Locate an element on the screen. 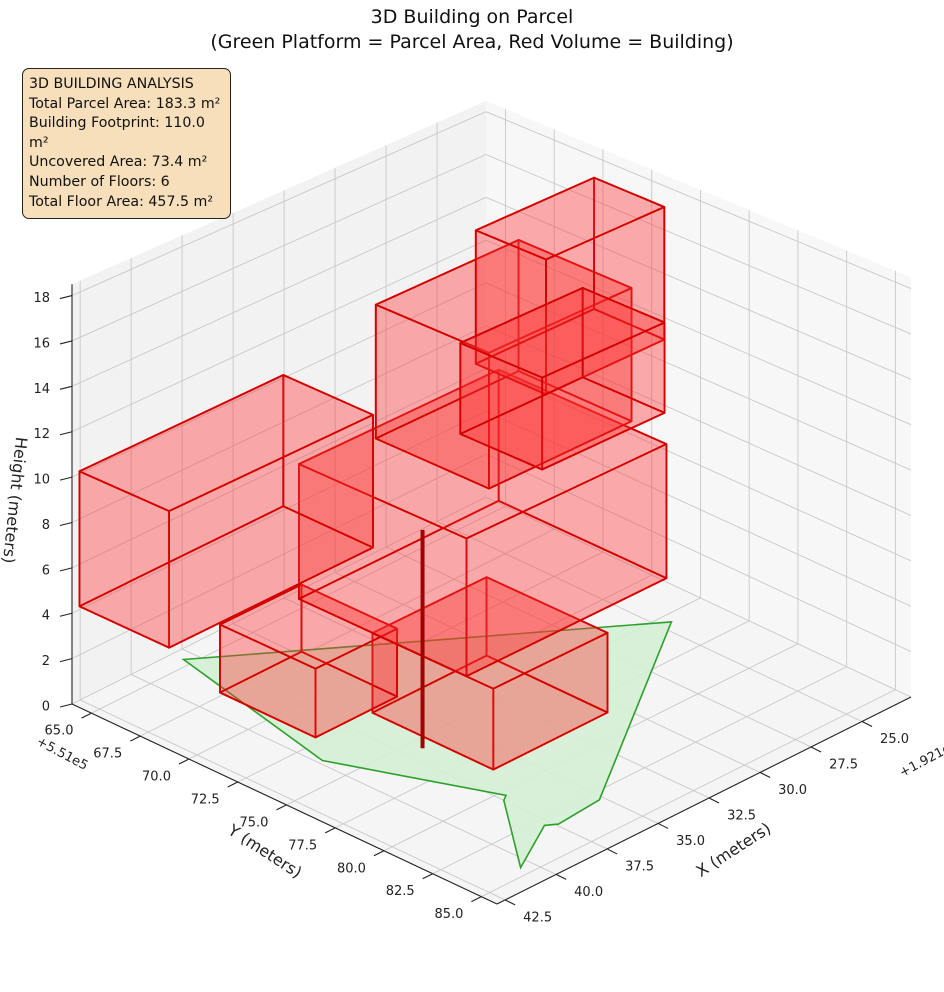 The image size is (944, 992). x-tick-label: 27.5 is located at coordinates (843, 764).